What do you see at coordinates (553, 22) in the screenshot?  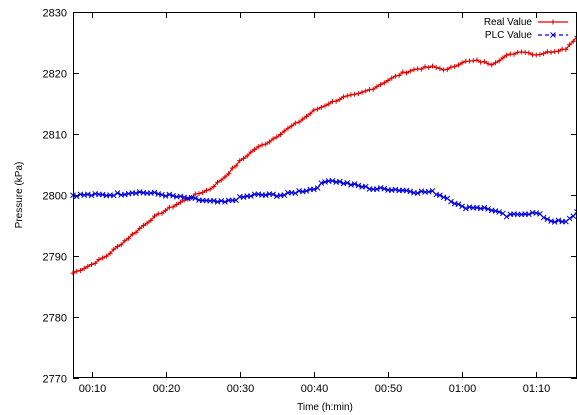 I see `legend-swatch-real-value` at bounding box center [553, 22].